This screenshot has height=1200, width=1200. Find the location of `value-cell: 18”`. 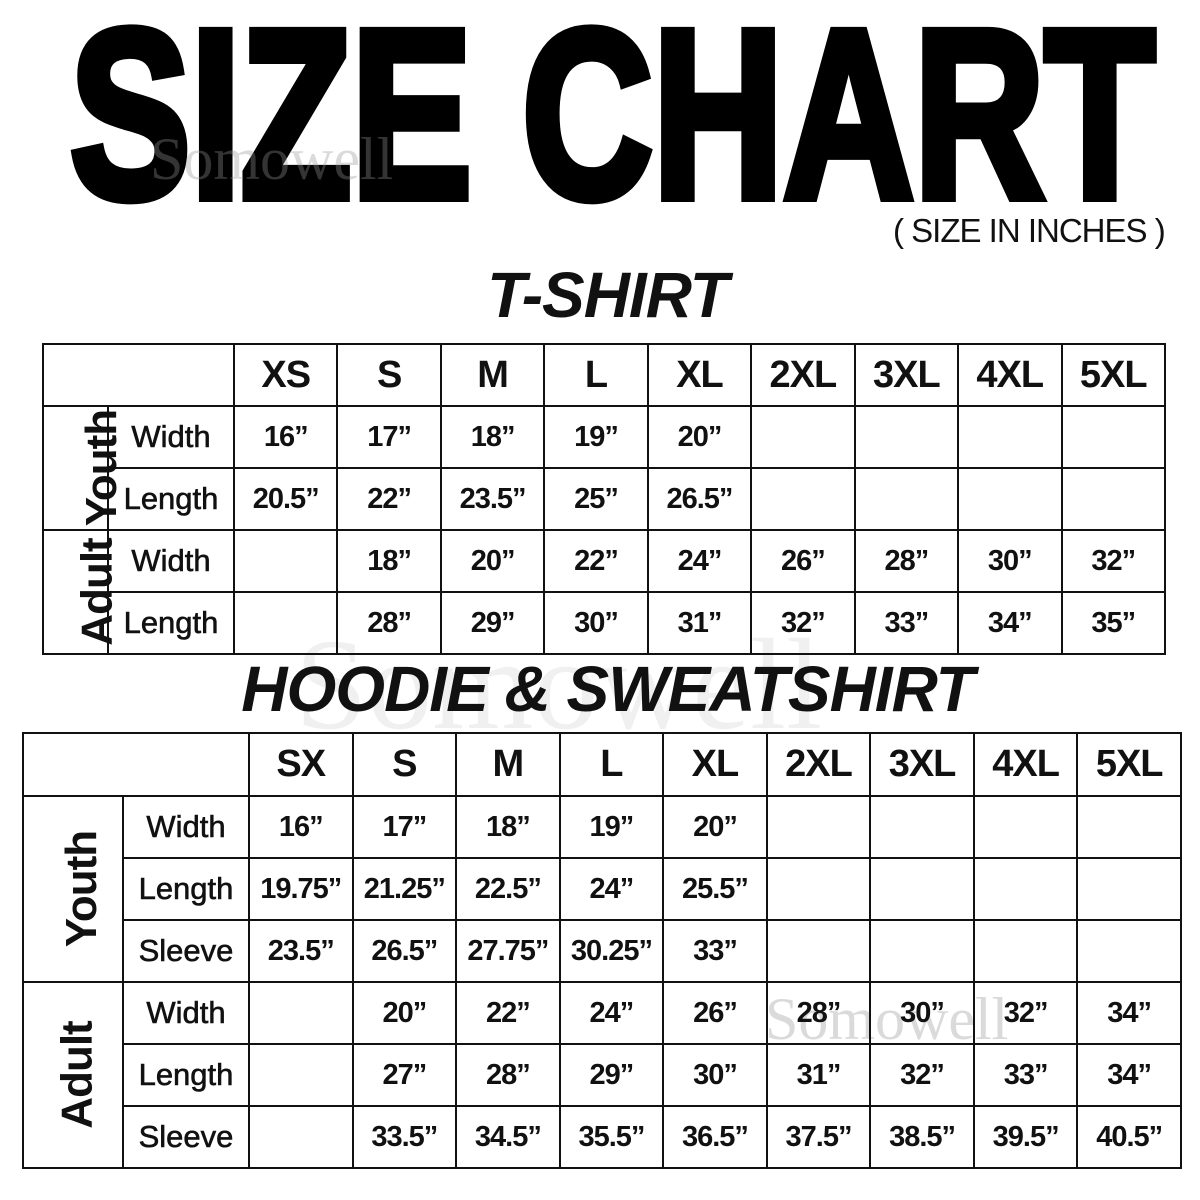

value-cell: 18” is located at coordinates (389, 561).